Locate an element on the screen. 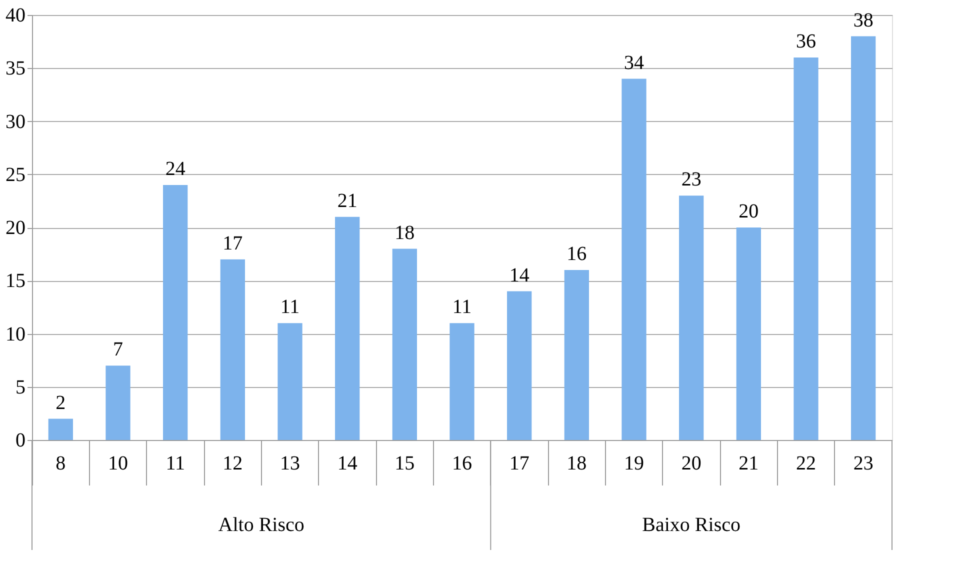 This screenshot has height=581, width=957. x-tick-label: 23 is located at coordinates (863, 463).